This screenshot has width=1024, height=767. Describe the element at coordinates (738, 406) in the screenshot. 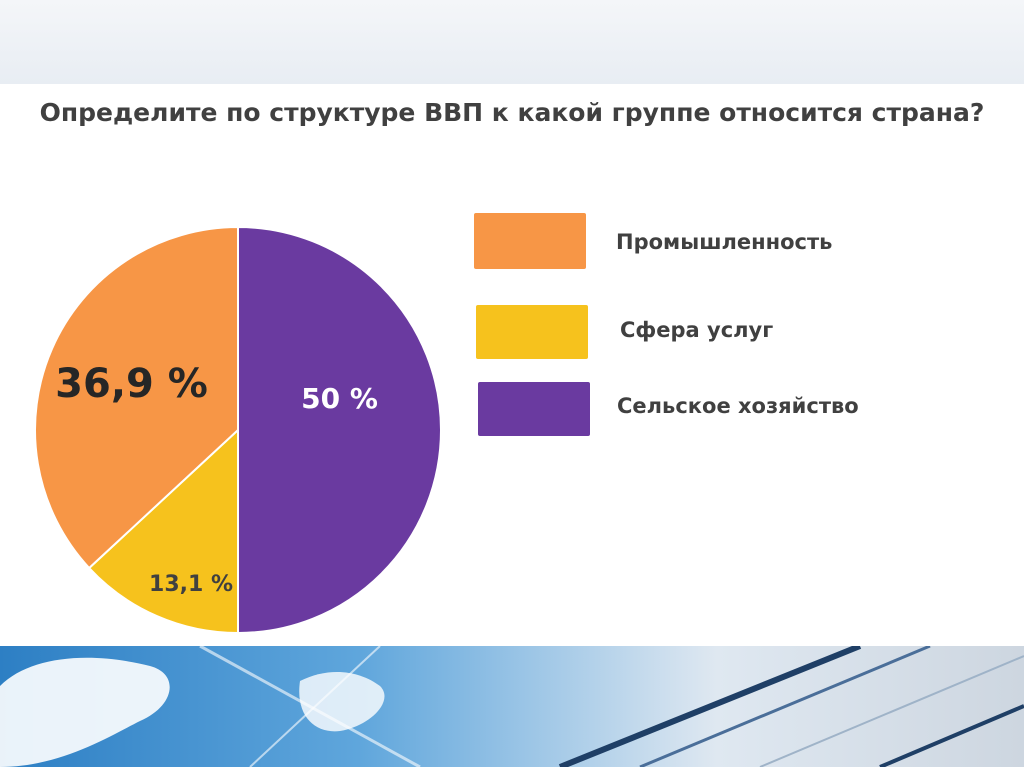

I see `legend-label-agriculture: Сельское хозяйство` at that location.